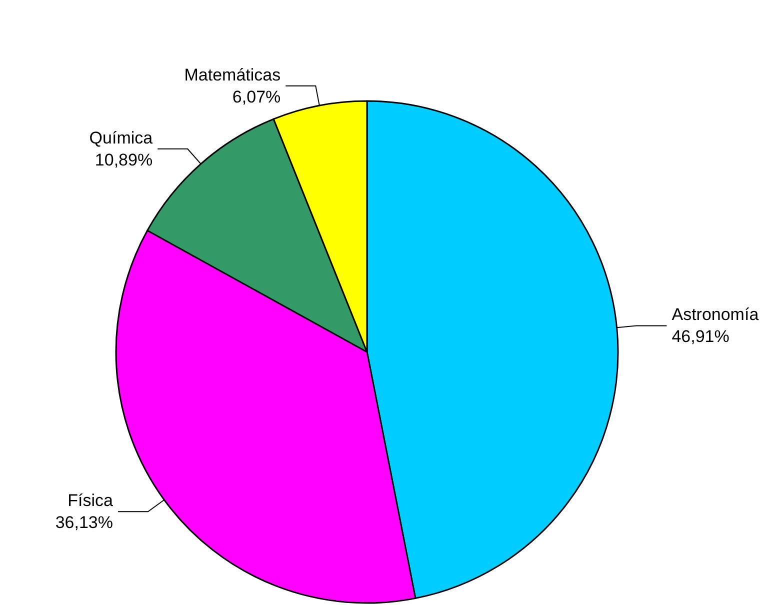 The width and height of the screenshot is (774, 605). I want to click on data-label: 10,89%, so click(123, 160).